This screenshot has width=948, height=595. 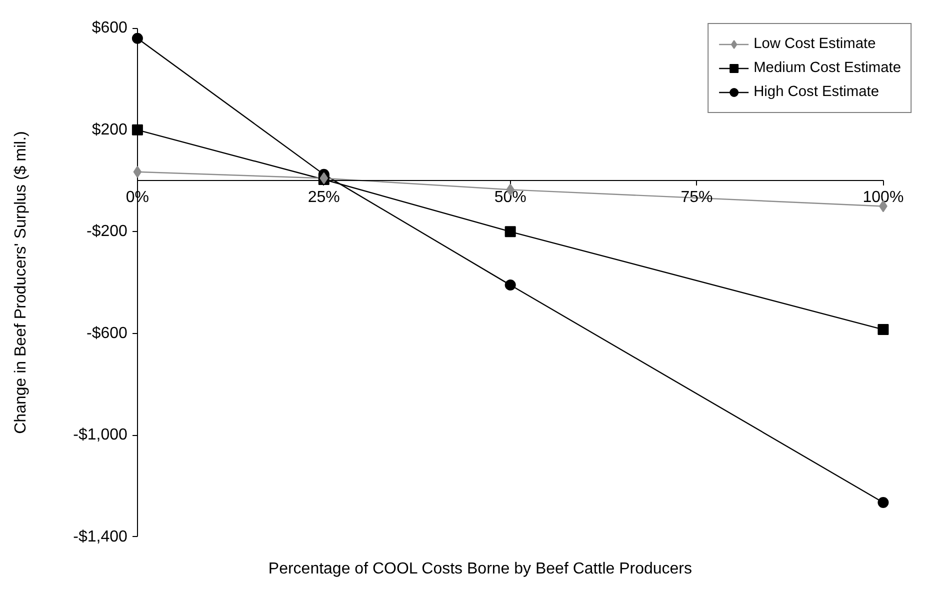 I want to click on legend-label: Low Cost Estimate, so click(x=815, y=44).